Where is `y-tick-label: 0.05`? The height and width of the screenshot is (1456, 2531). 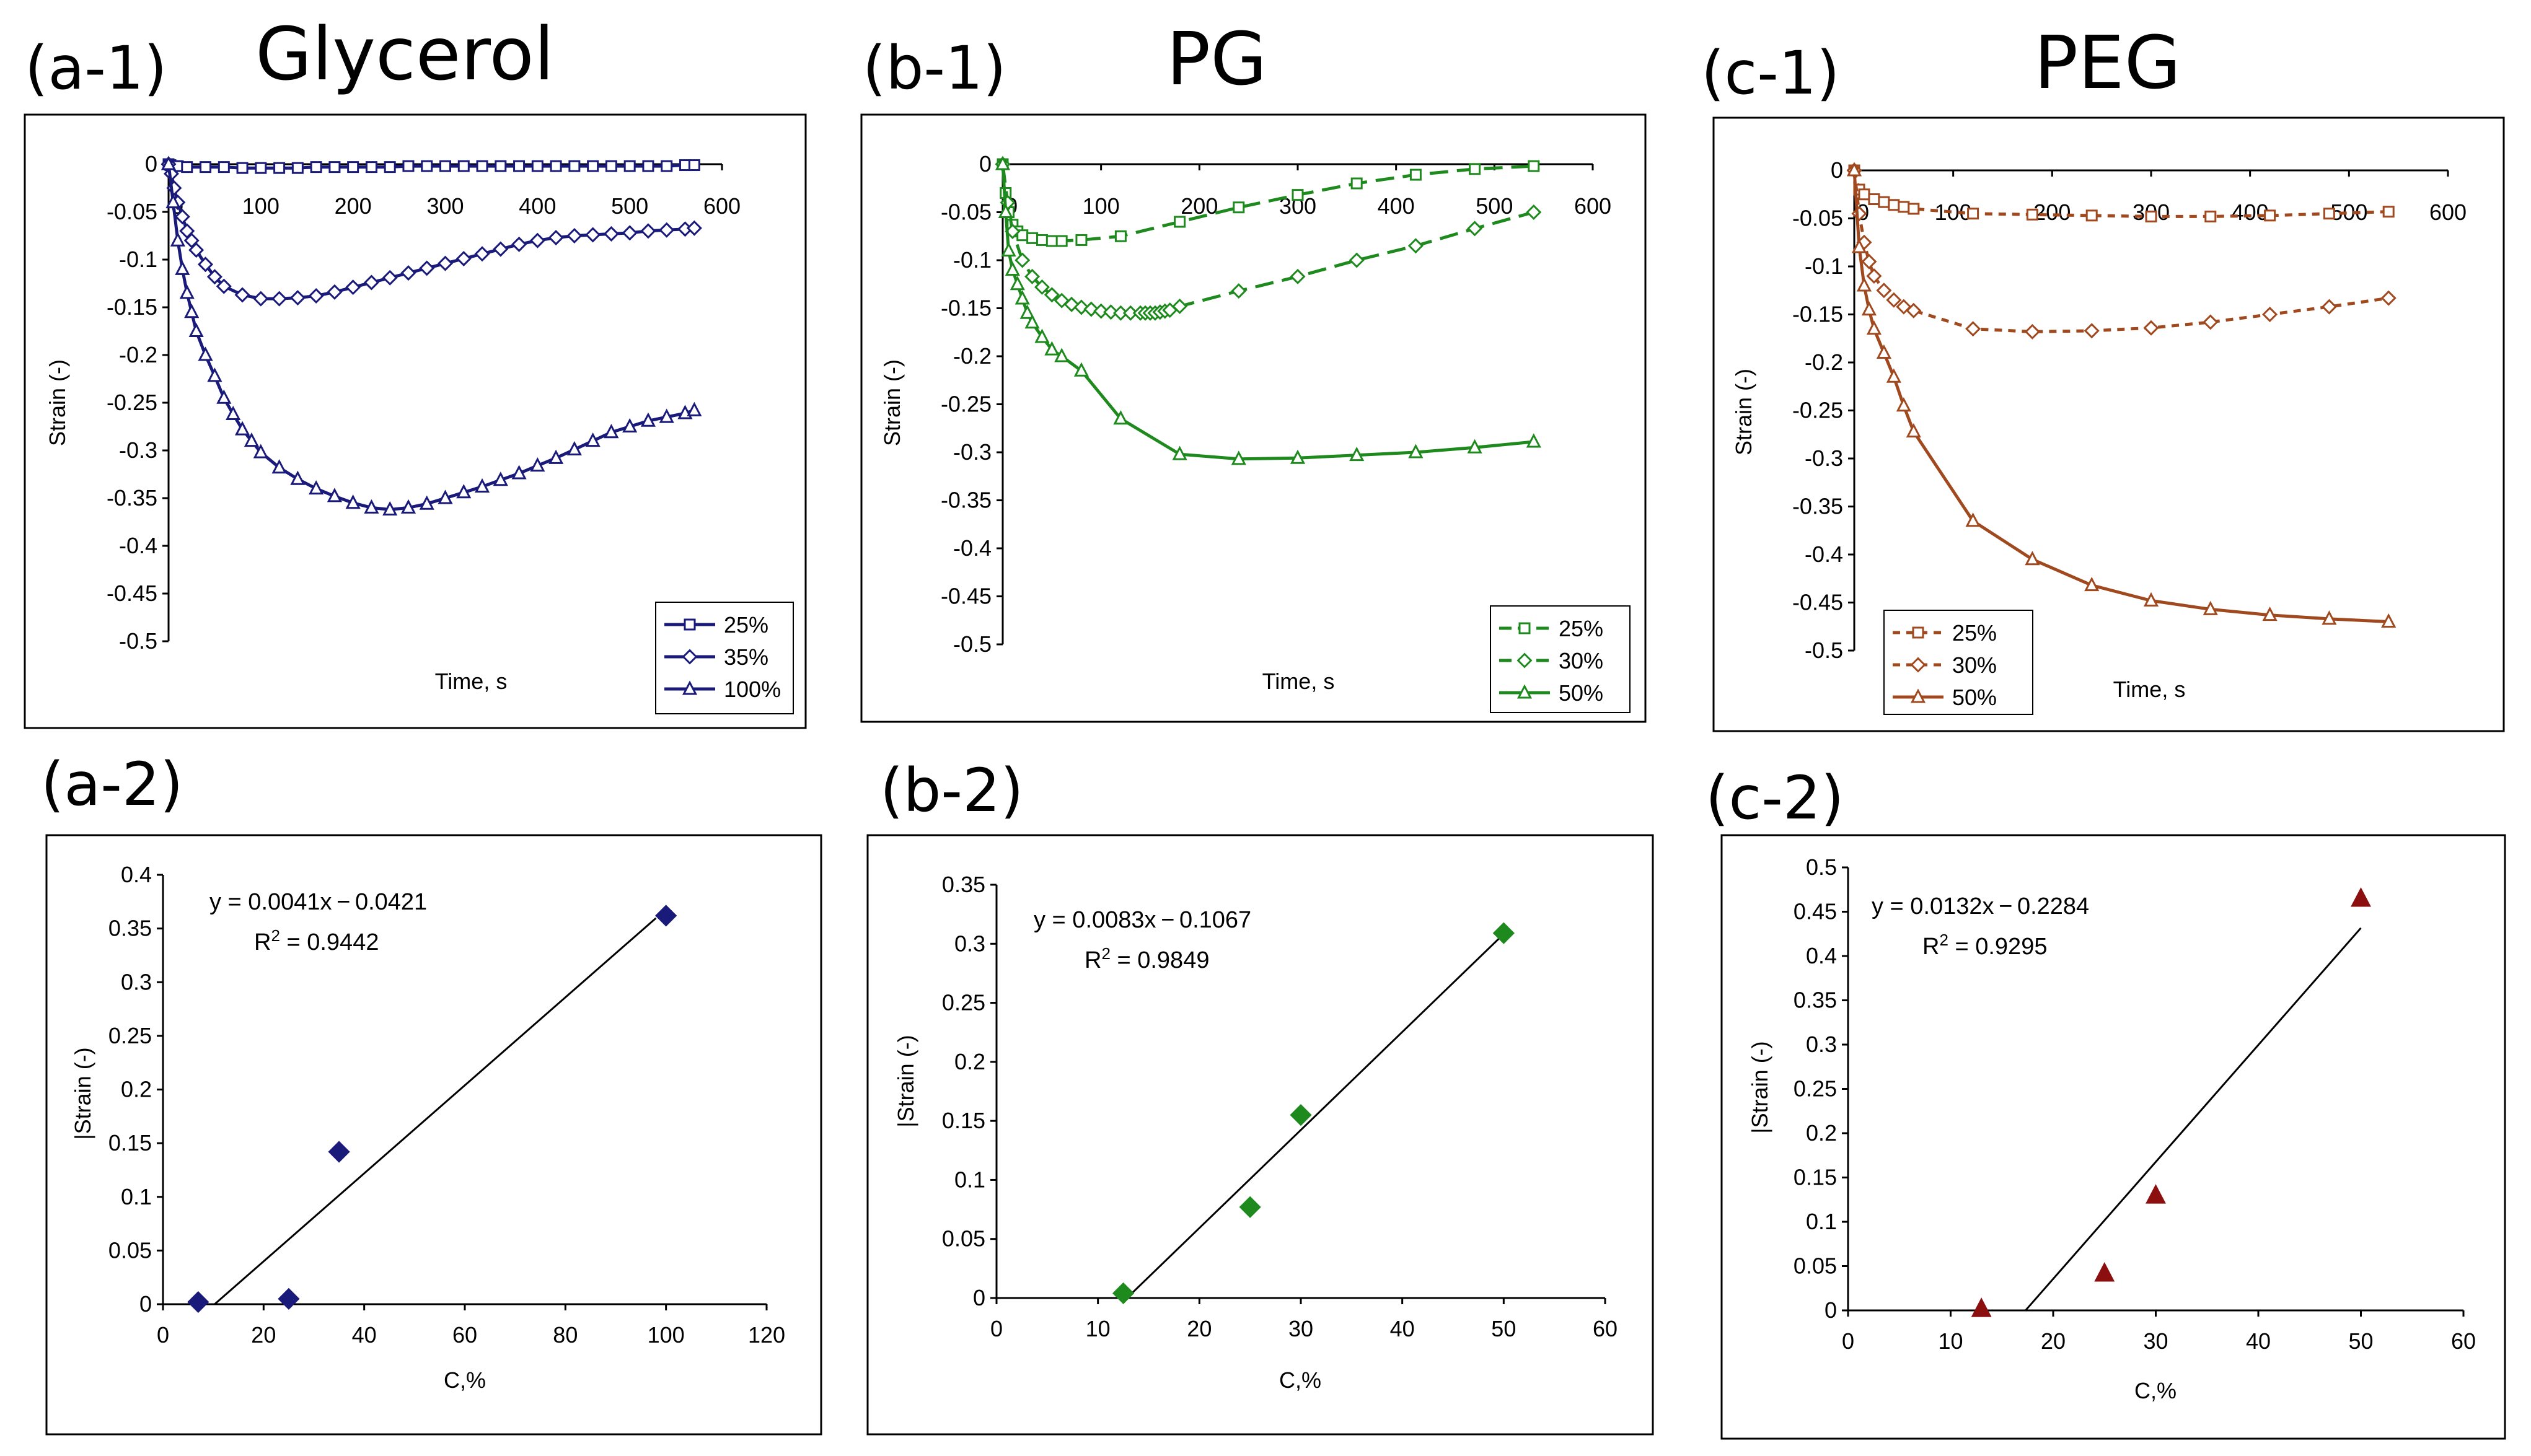 y-tick-label: 0.05 is located at coordinates (1815, 1266).